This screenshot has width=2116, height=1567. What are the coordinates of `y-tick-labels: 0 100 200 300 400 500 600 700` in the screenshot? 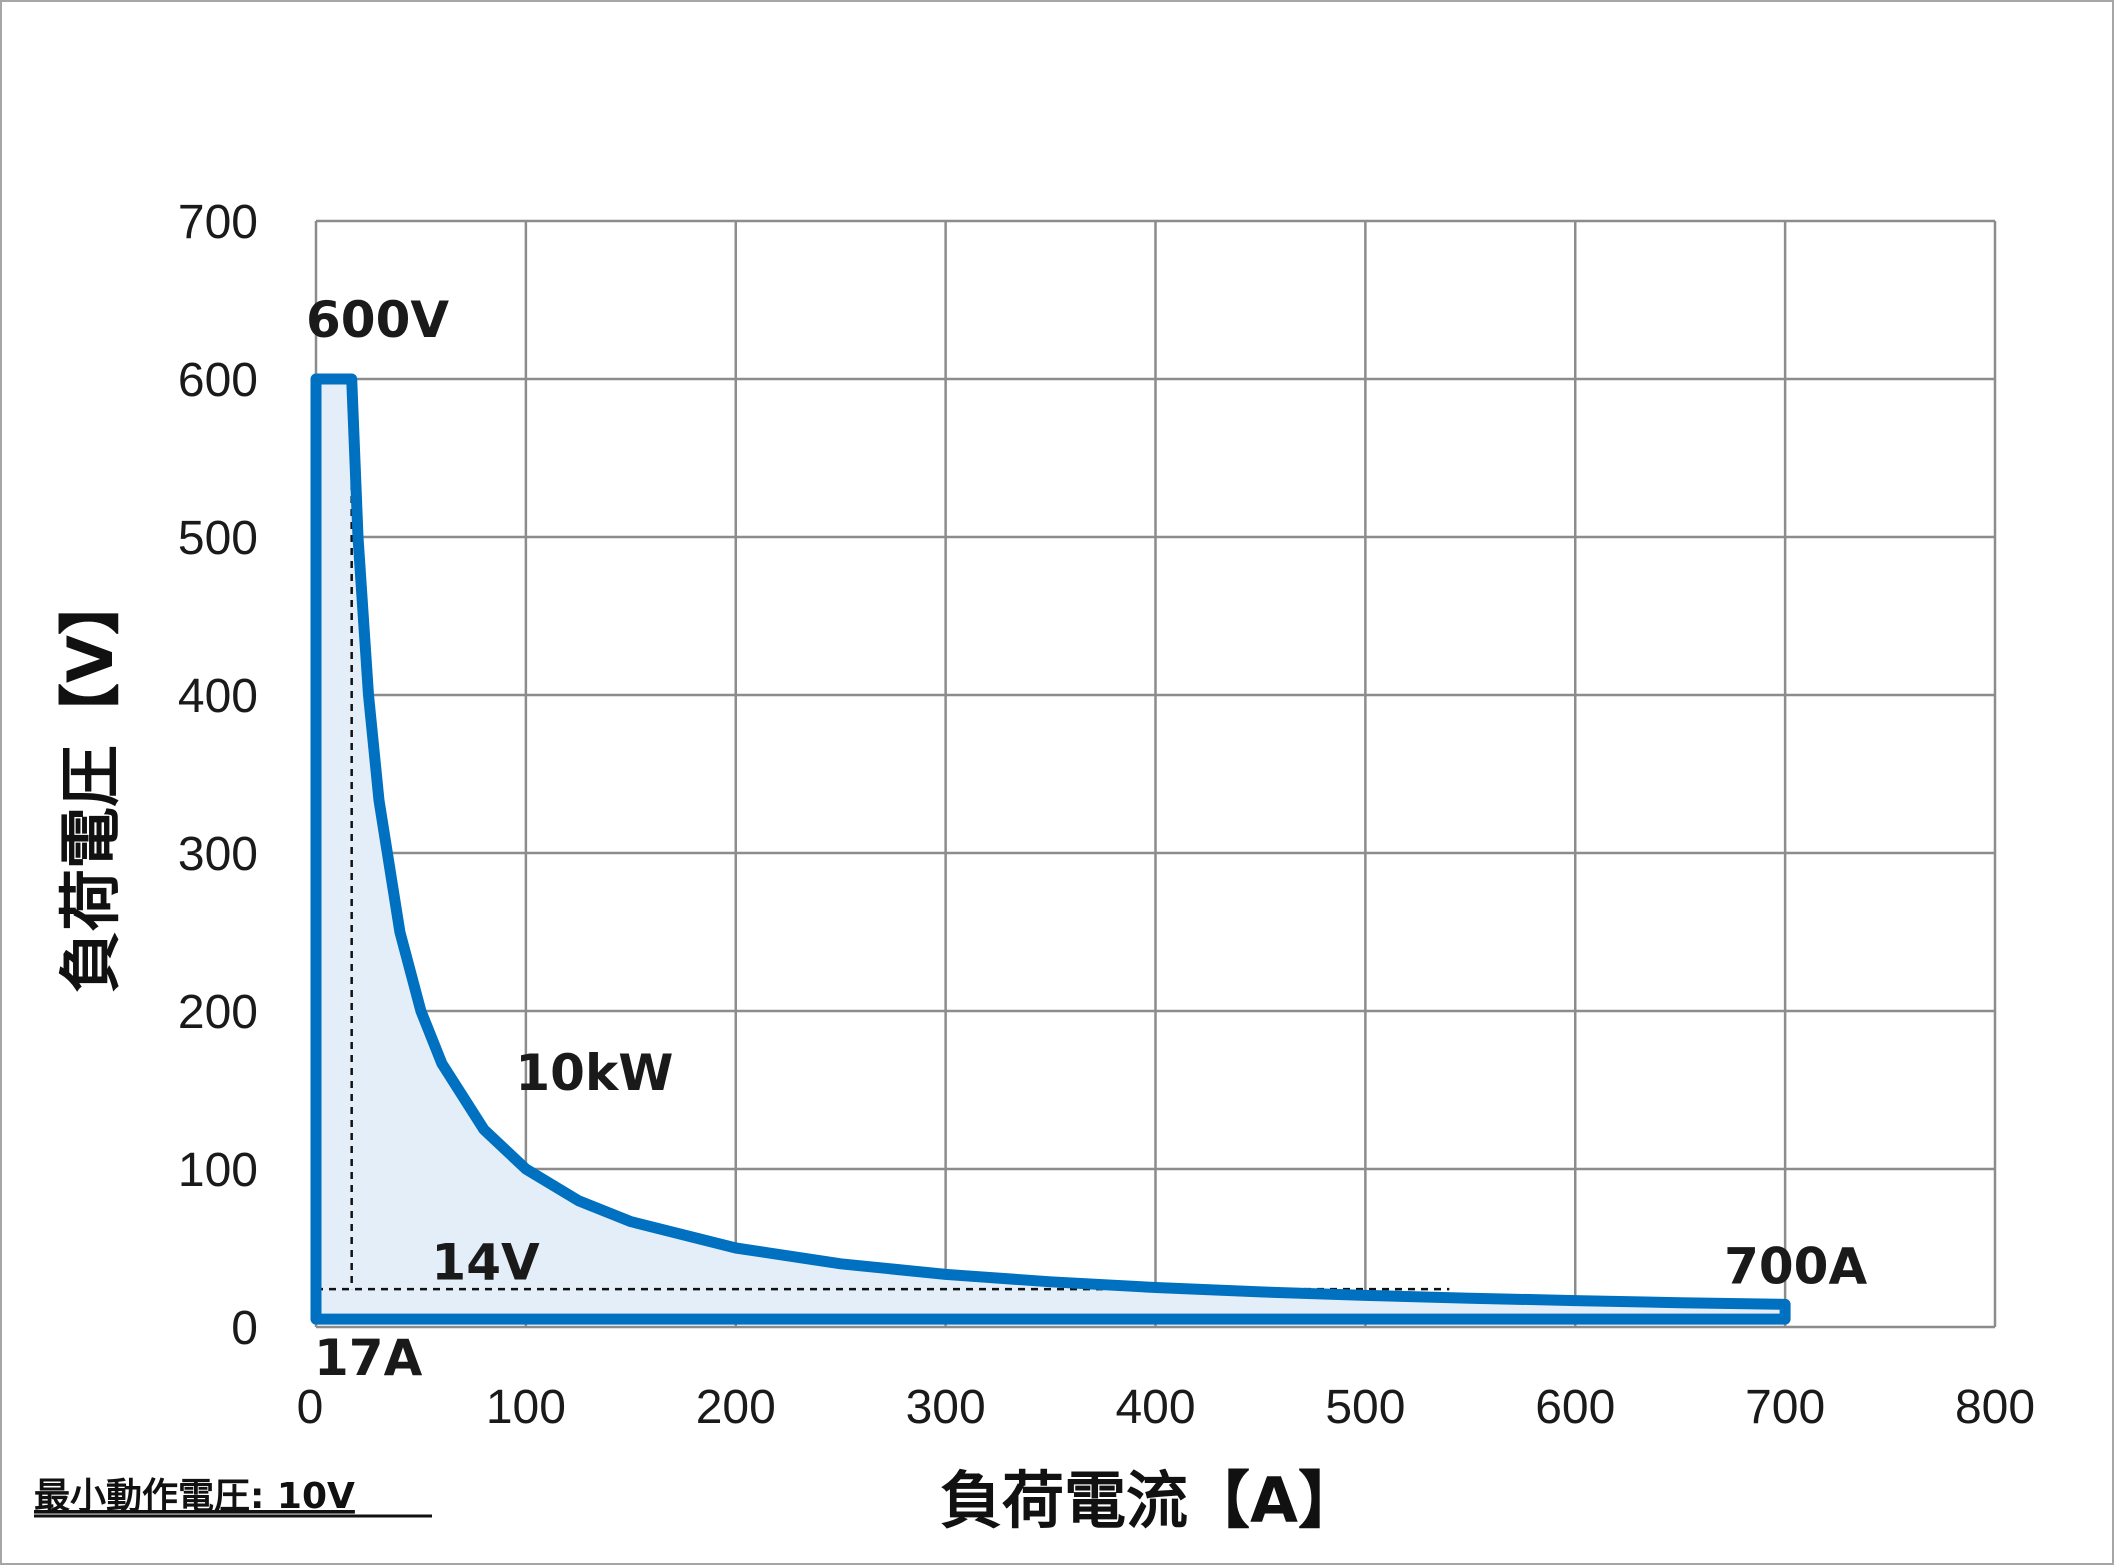 It's located at (218, 775).